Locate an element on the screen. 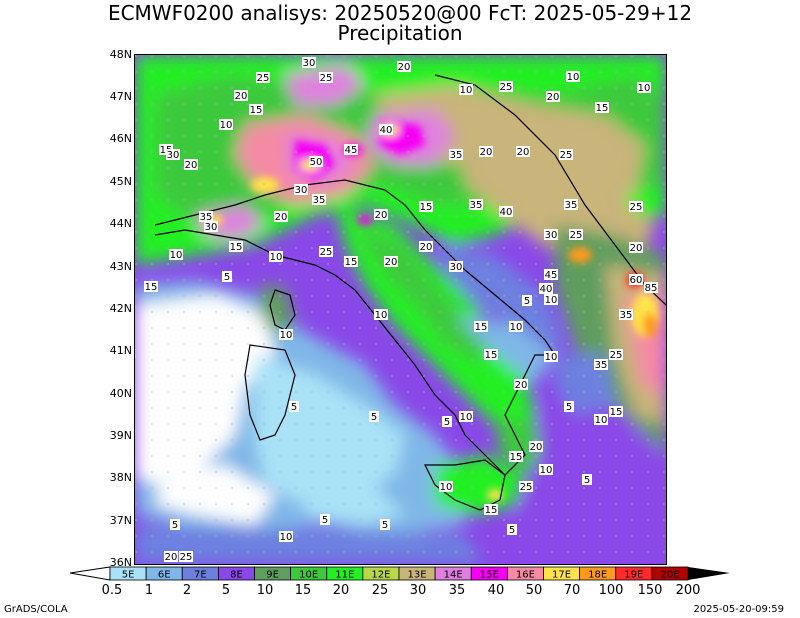 This screenshot has height=618, width=800. colorbar-box-label: 8E is located at coordinates (236, 575).